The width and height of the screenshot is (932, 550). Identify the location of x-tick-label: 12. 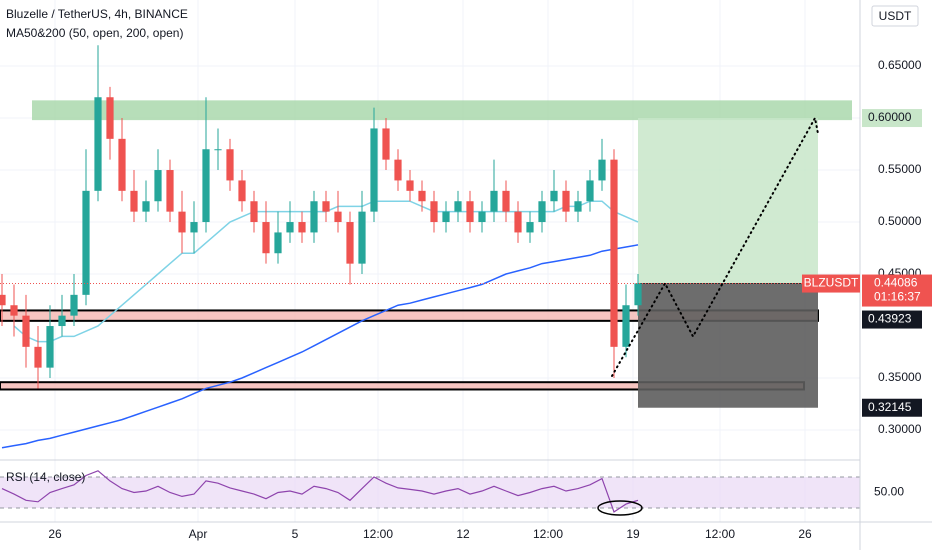
(463, 534).